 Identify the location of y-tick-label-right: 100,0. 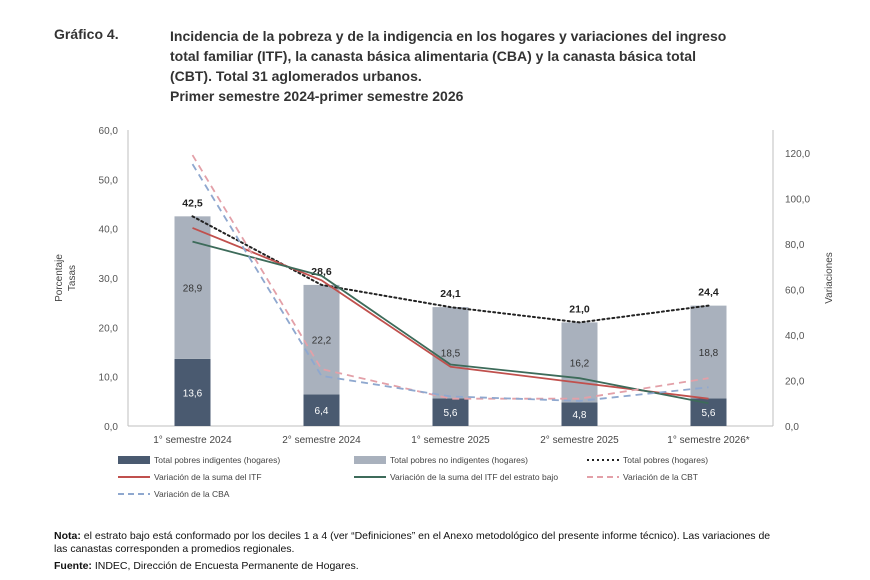
(797, 199).